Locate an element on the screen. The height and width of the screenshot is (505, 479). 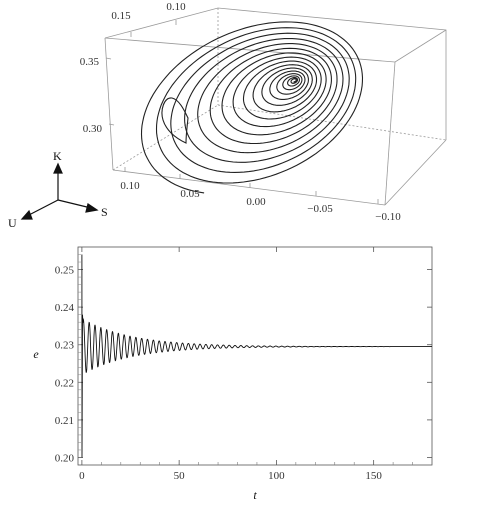
y-tick-label: 0.20 is located at coordinates (65, 458).